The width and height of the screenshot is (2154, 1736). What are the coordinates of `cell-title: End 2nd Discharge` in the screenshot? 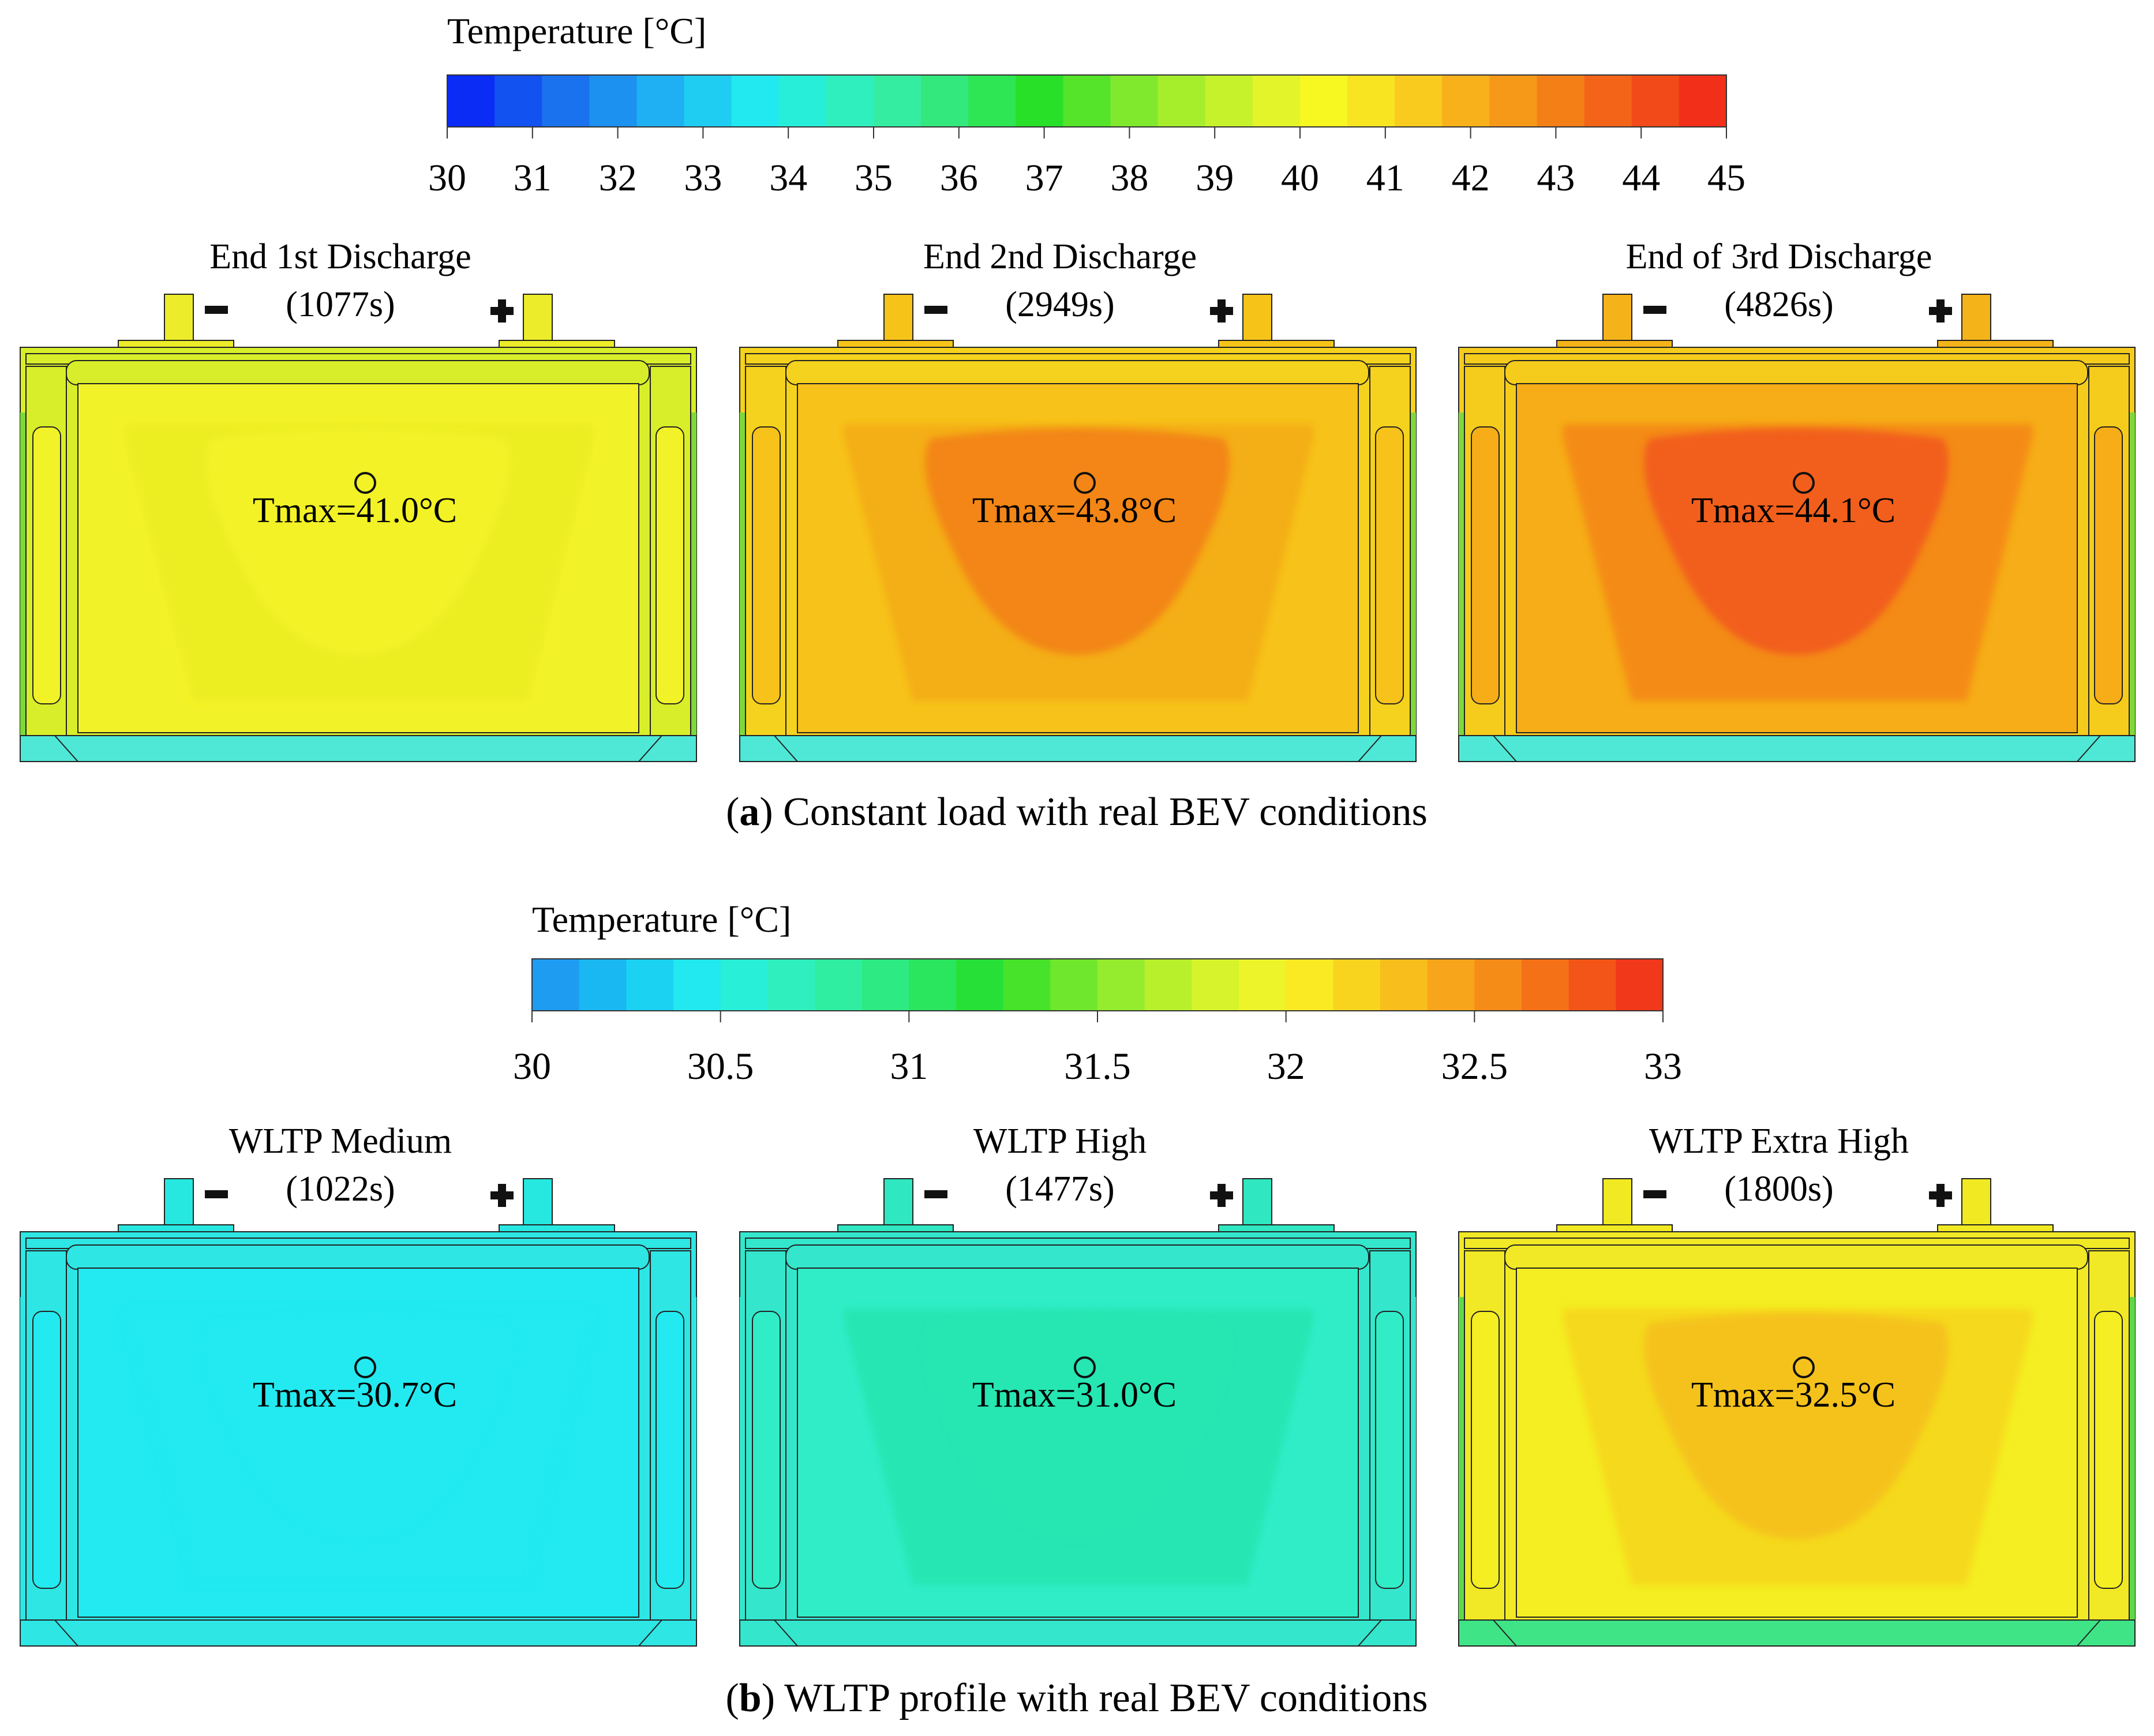 It's located at (1060, 256).